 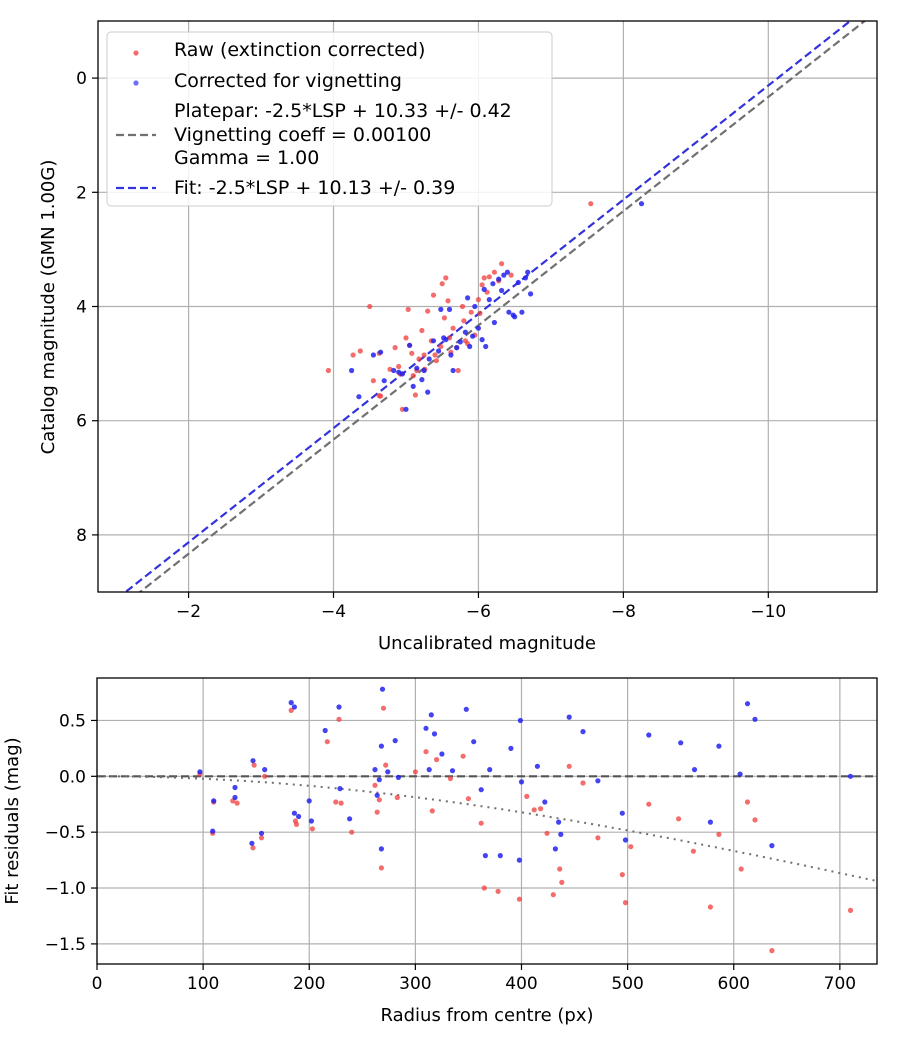 I want to click on top-x-axis-label: Uncalibrated magnitude, so click(x=487, y=643).